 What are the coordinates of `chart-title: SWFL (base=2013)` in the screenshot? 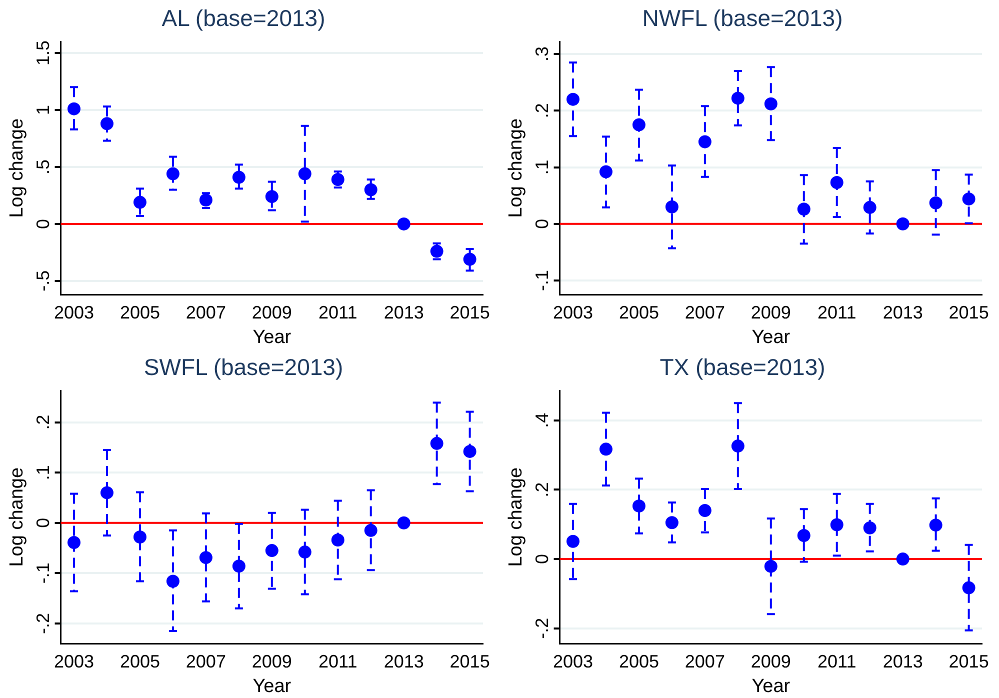 It's located at (244, 367).